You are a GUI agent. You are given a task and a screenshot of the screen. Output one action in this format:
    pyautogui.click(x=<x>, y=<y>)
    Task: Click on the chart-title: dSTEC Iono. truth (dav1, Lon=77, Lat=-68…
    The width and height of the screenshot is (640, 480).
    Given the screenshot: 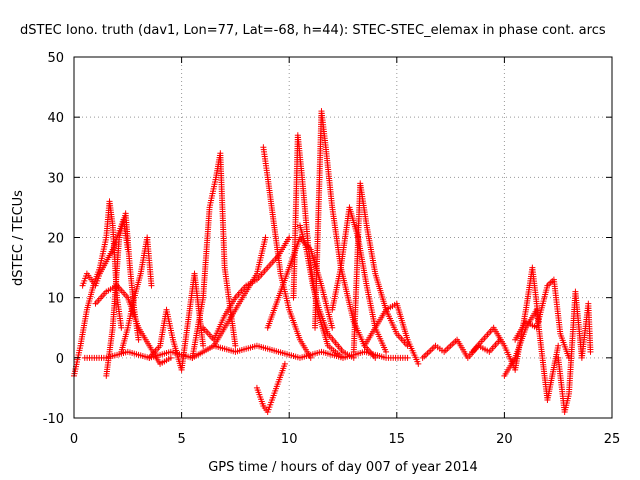 What is the action you would take?
    pyautogui.click(x=313, y=30)
    